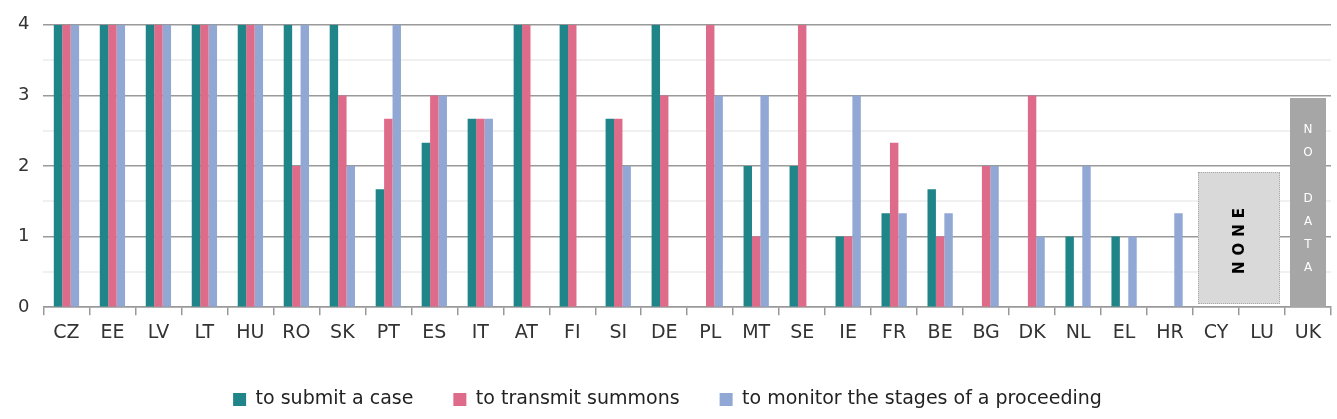  Describe the element at coordinates (480, 330) in the screenshot. I see `x-tick-label: IT` at that location.